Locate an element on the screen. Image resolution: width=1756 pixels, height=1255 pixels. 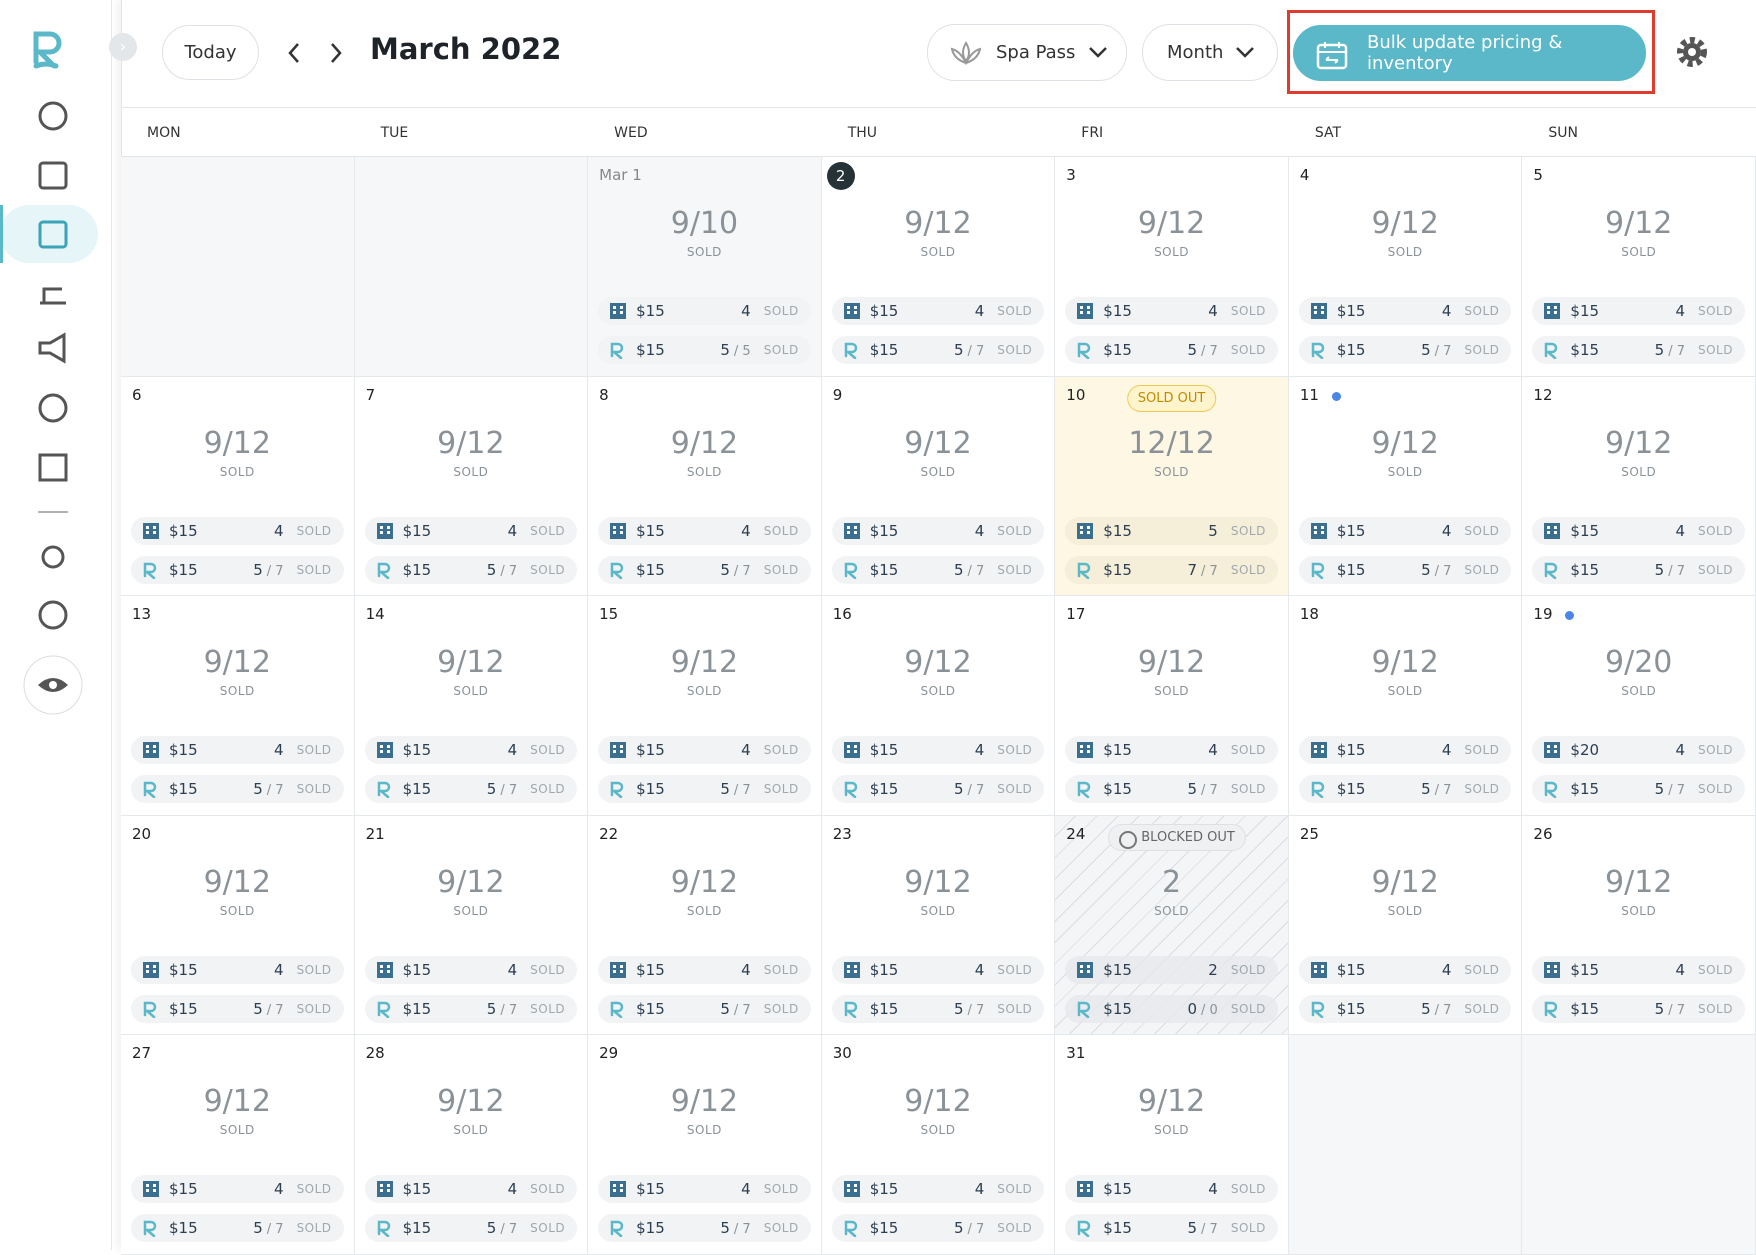
nav-calendar is located at coordinates (53, 234).